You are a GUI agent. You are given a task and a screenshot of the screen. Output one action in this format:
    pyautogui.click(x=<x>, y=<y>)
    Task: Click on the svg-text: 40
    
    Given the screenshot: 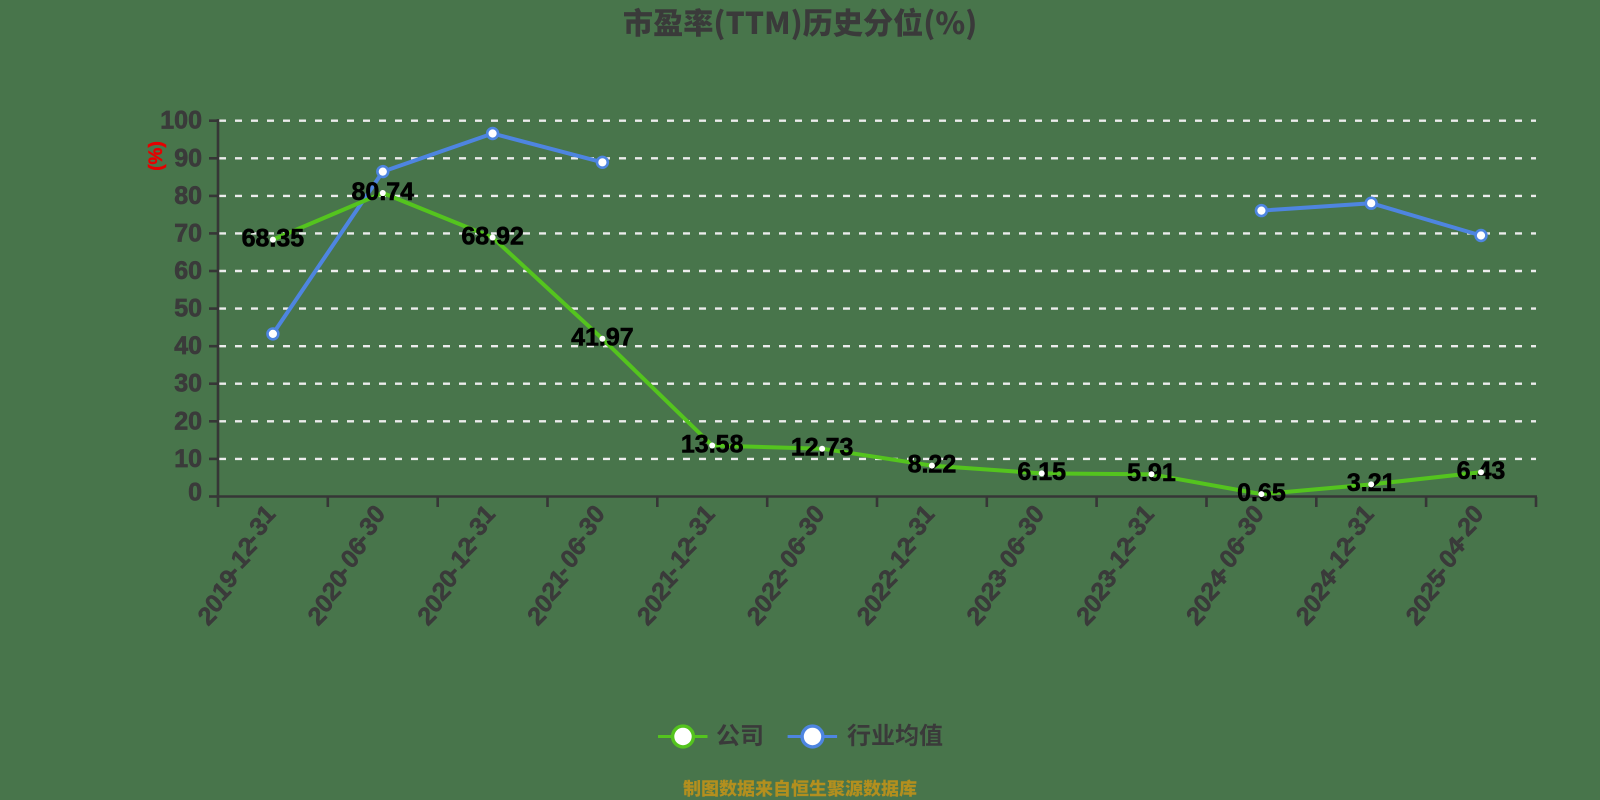 What is the action you would take?
    pyautogui.click(x=188, y=346)
    